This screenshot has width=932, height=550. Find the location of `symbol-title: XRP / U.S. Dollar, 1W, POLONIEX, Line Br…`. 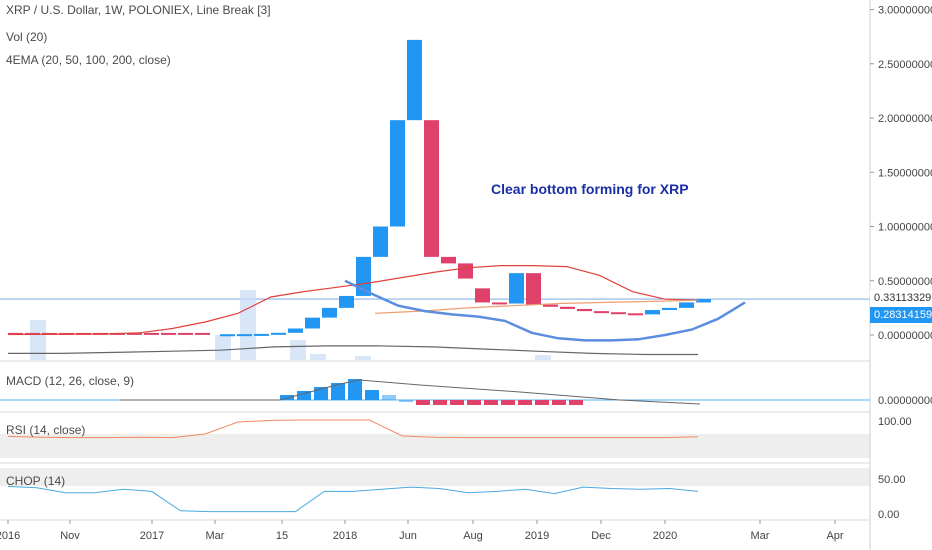

symbol-title: XRP / U.S. Dollar, 1W, POLONIEX, Line Br… is located at coordinates (138, 10).